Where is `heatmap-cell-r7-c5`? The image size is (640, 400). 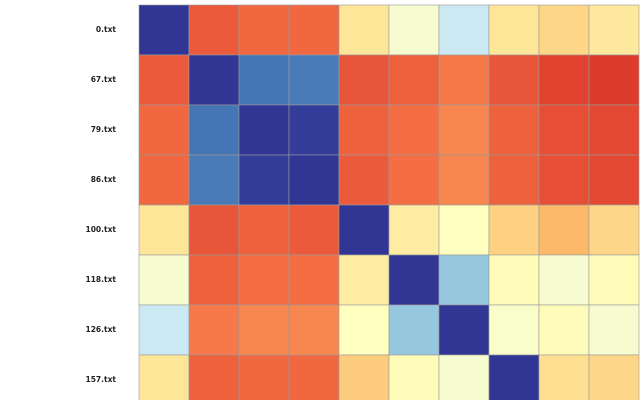
heatmap-cell-r7-c5 is located at coordinates (414, 377).